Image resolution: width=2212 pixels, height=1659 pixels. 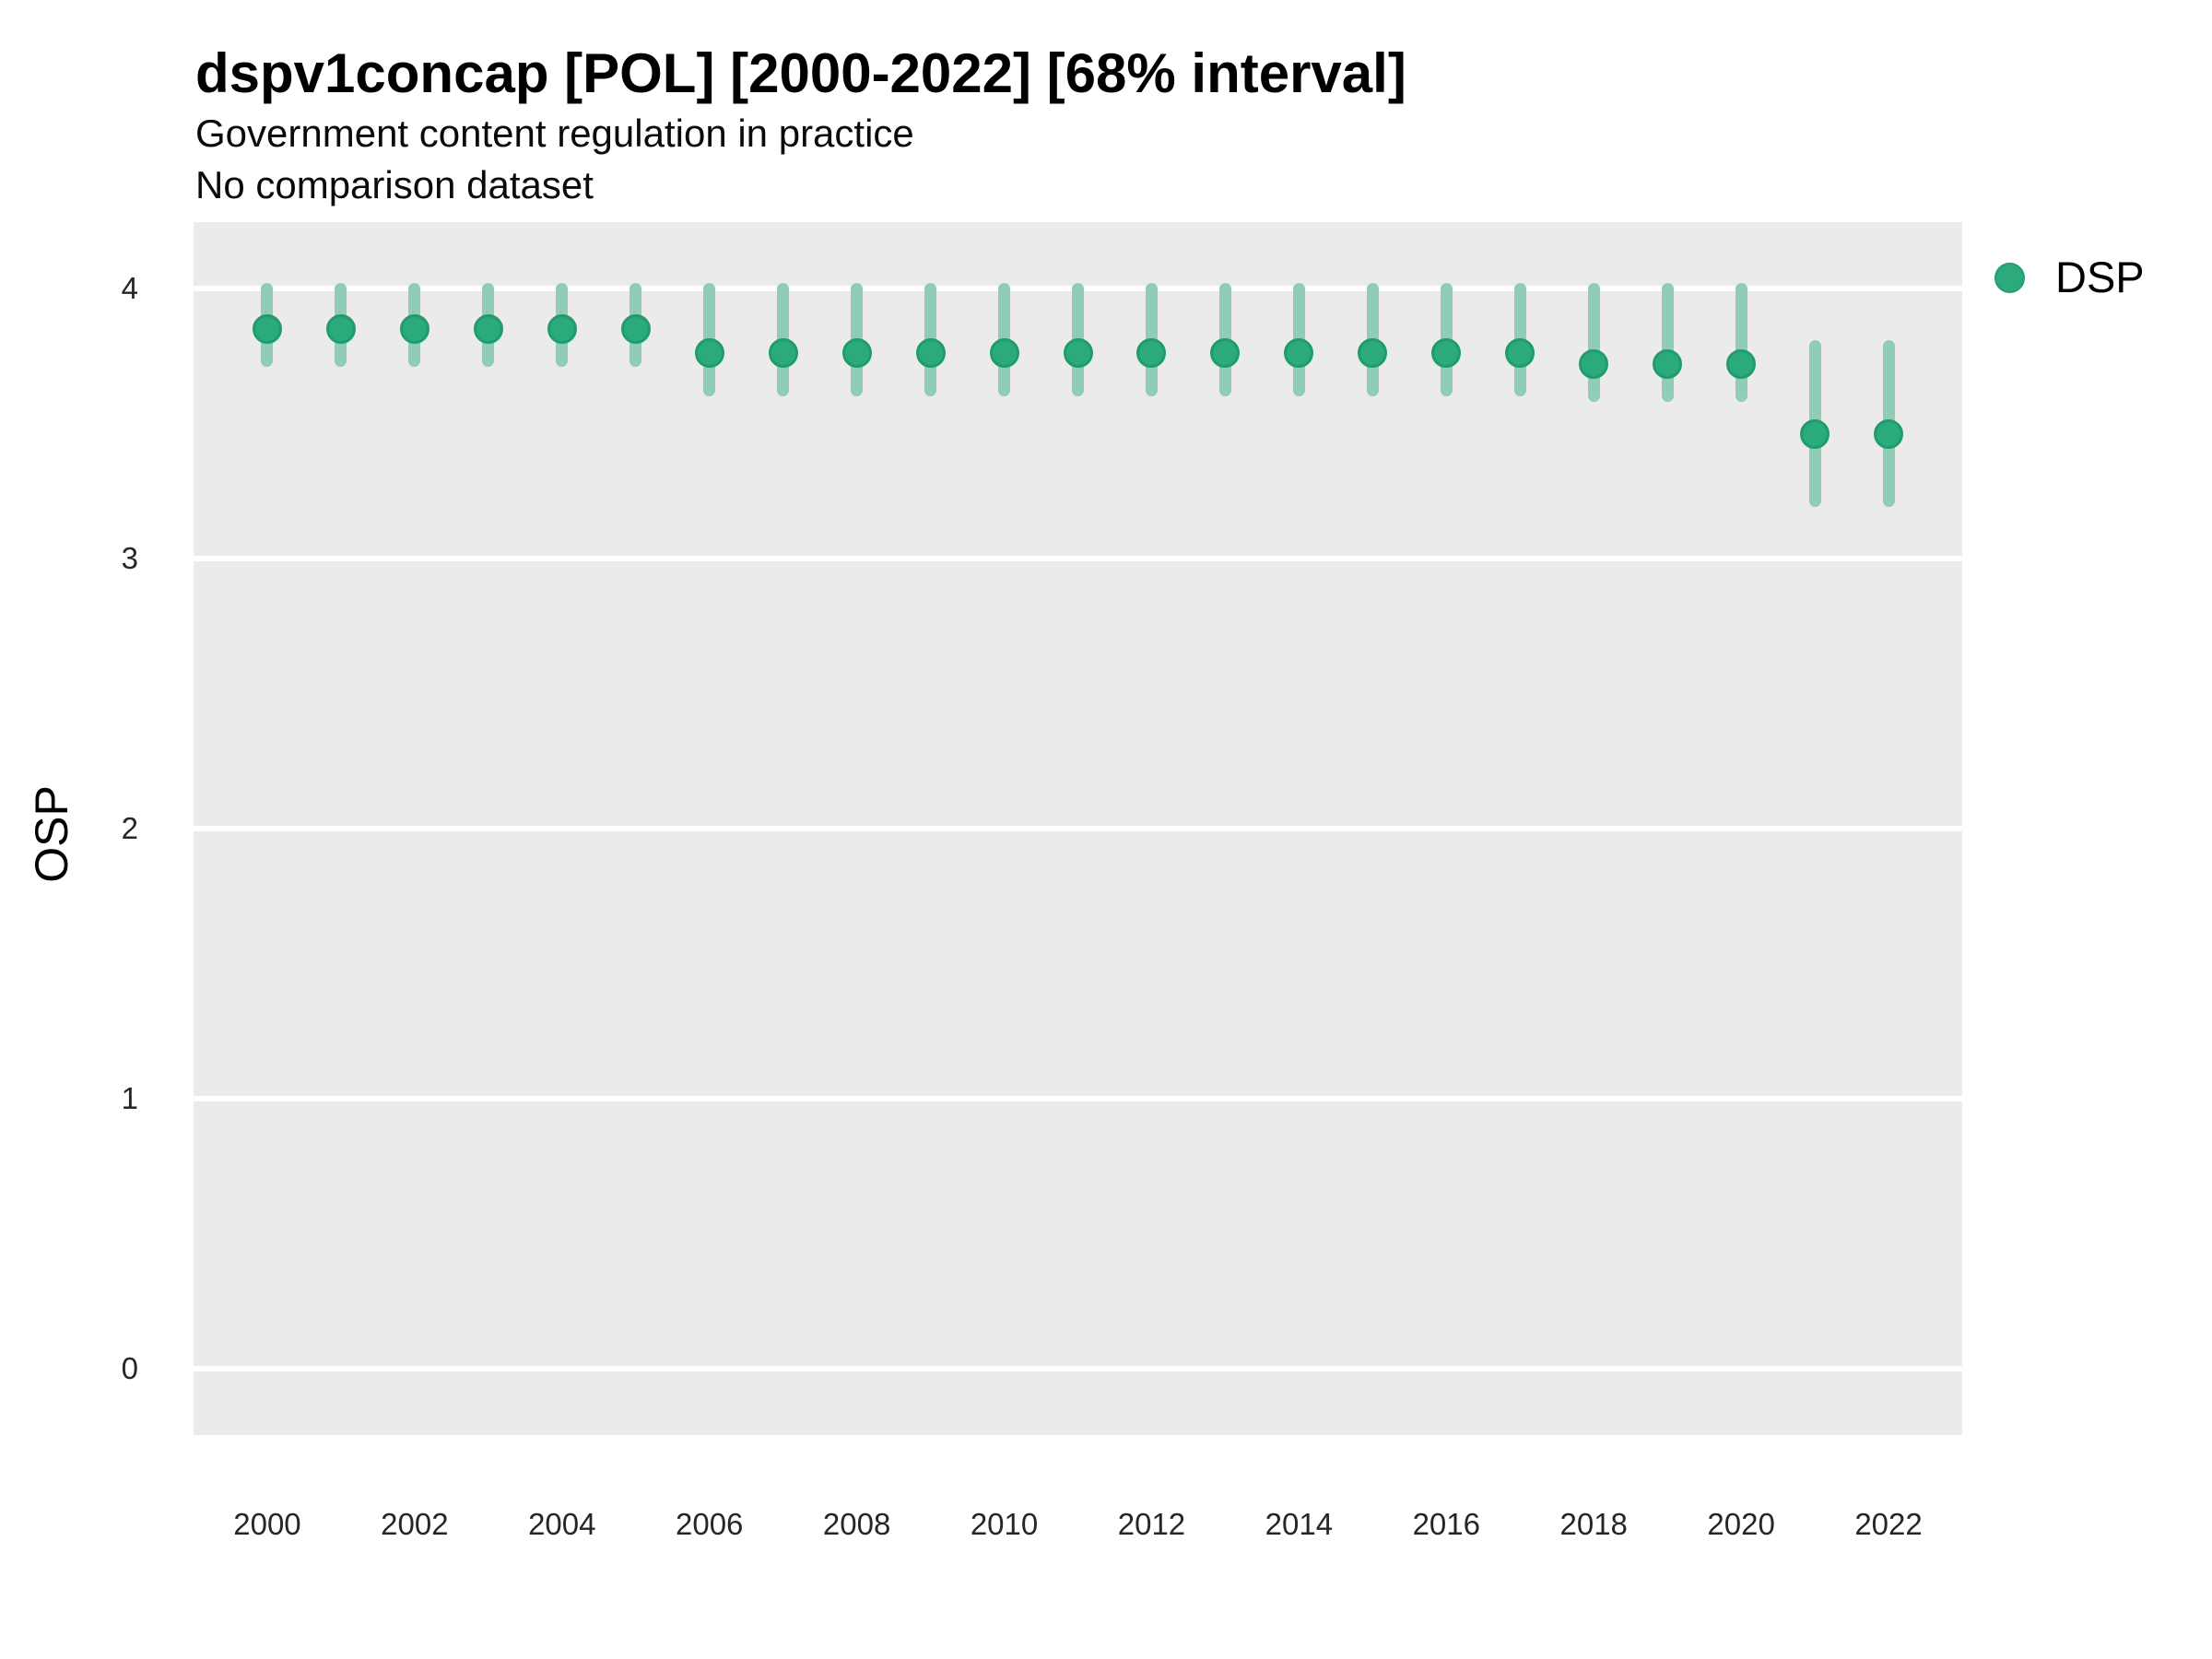 I want to click on x-tick-label-2006: 2006, so click(x=709, y=1524).